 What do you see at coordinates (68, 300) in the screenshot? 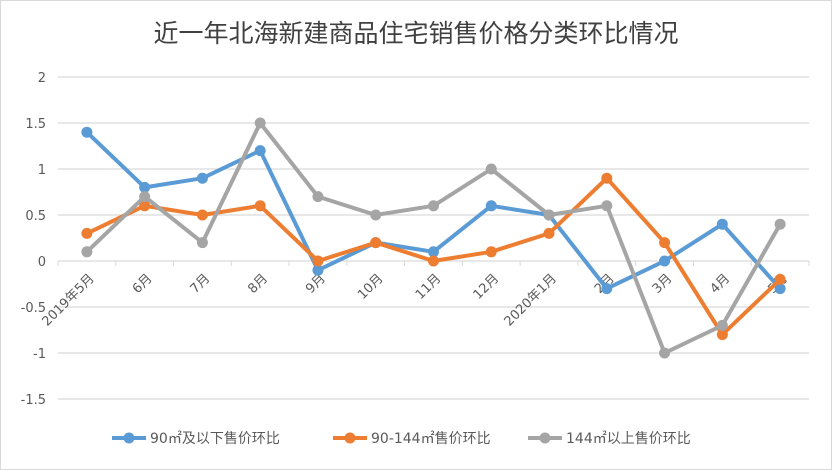
I see `x-tick-label: 2019年5月` at bounding box center [68, 300].